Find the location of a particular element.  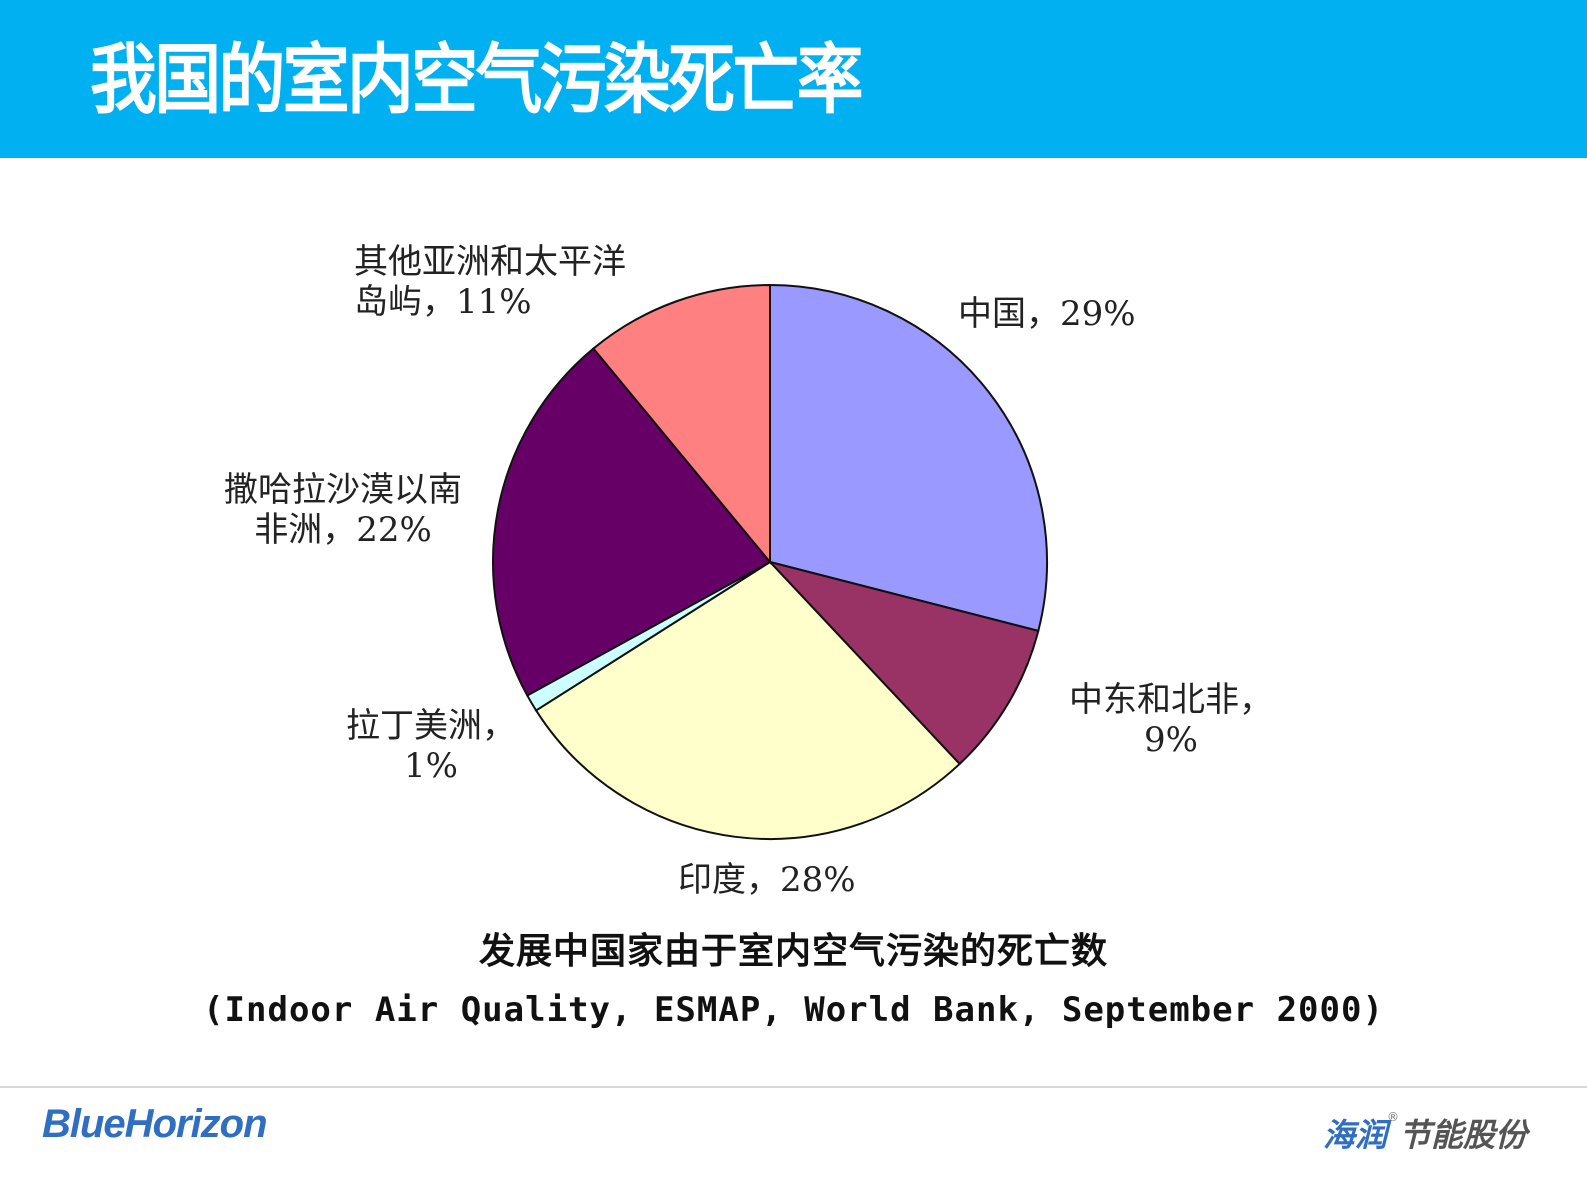

registered-mark-icon: ® is located at coordinates (1392, 1117).